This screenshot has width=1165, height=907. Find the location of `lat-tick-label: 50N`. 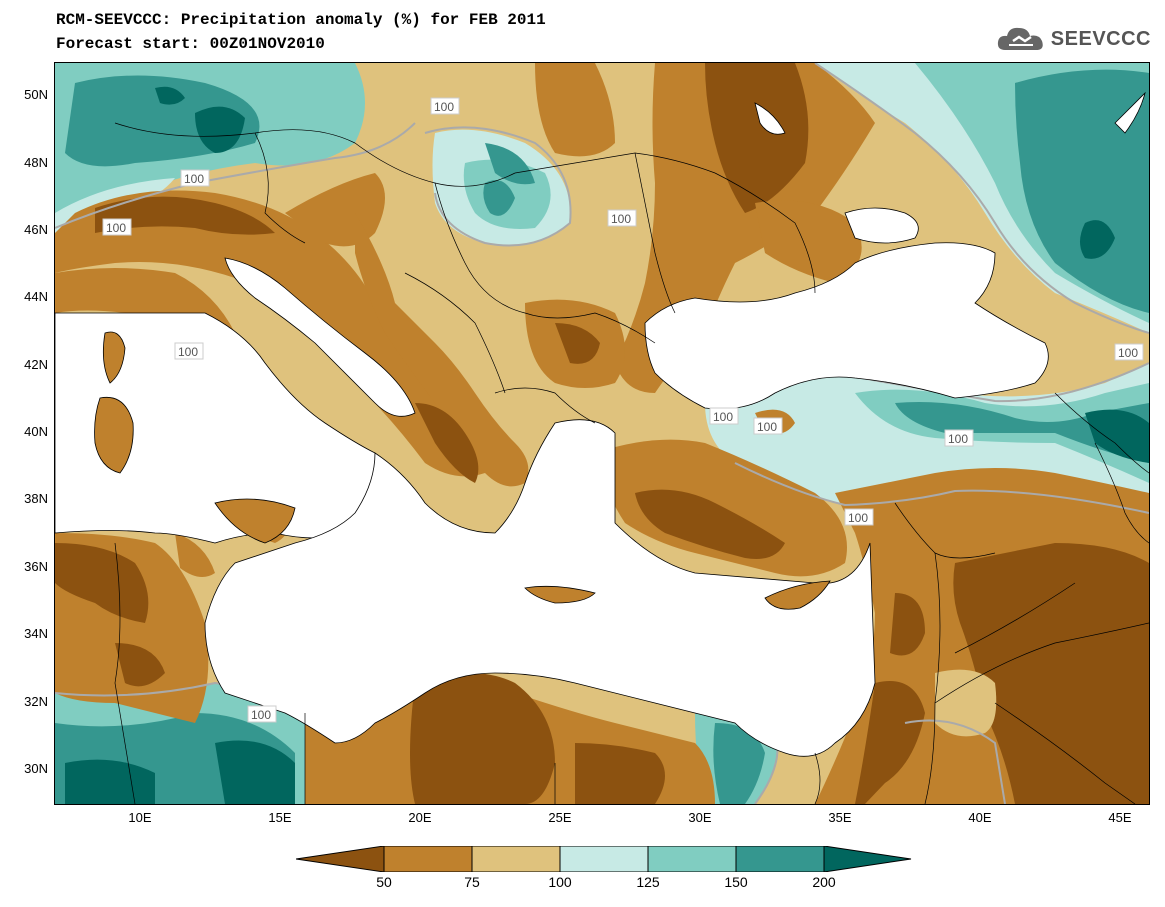

lat-tick-label: 50N is located at coordinates (36, 94).